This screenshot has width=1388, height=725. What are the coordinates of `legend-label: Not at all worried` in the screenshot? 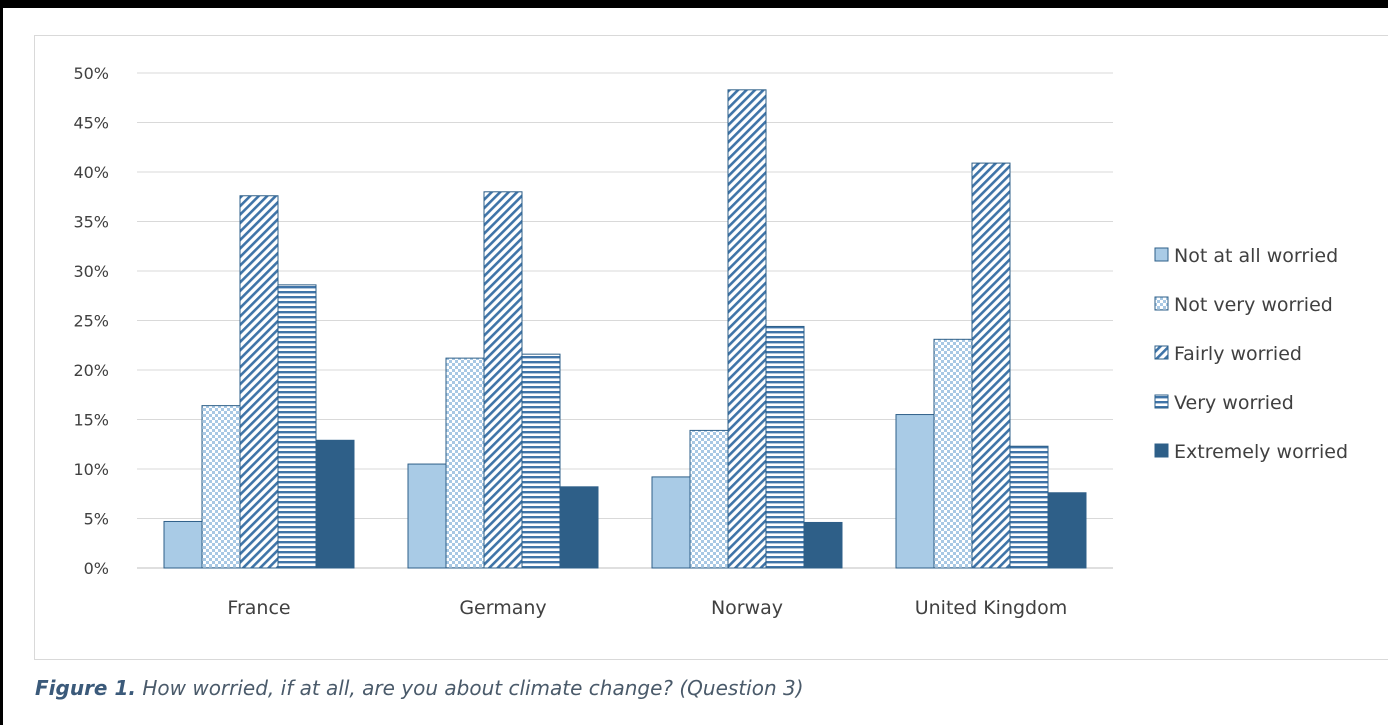 It's located at (1256, 256).